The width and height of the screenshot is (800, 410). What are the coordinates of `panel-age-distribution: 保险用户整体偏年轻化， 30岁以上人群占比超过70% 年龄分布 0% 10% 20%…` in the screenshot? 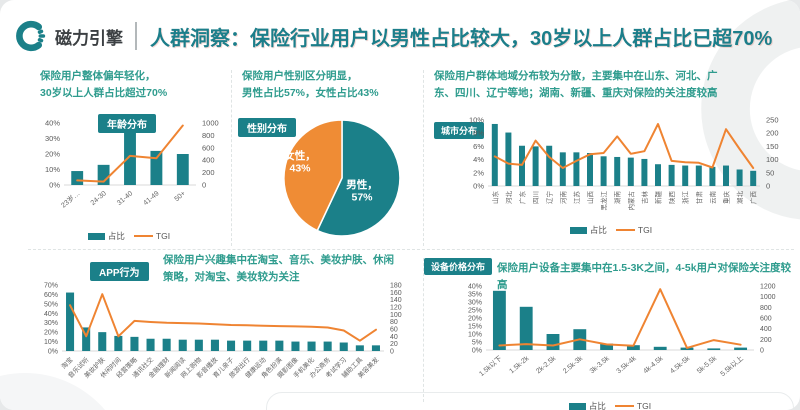 It's located at (129, 157).